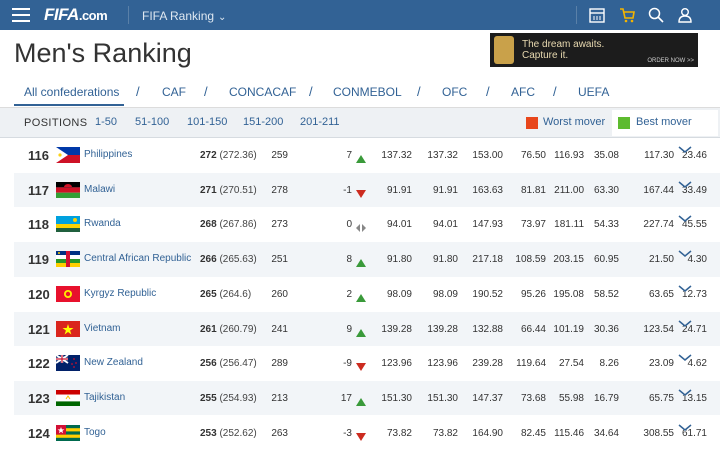 Image resolution: width=720 pixels, height=450 pixels. Describe the element at coordinates (263, 122) in the screenshot. I see `positions-range-link: 151-200` at that location.